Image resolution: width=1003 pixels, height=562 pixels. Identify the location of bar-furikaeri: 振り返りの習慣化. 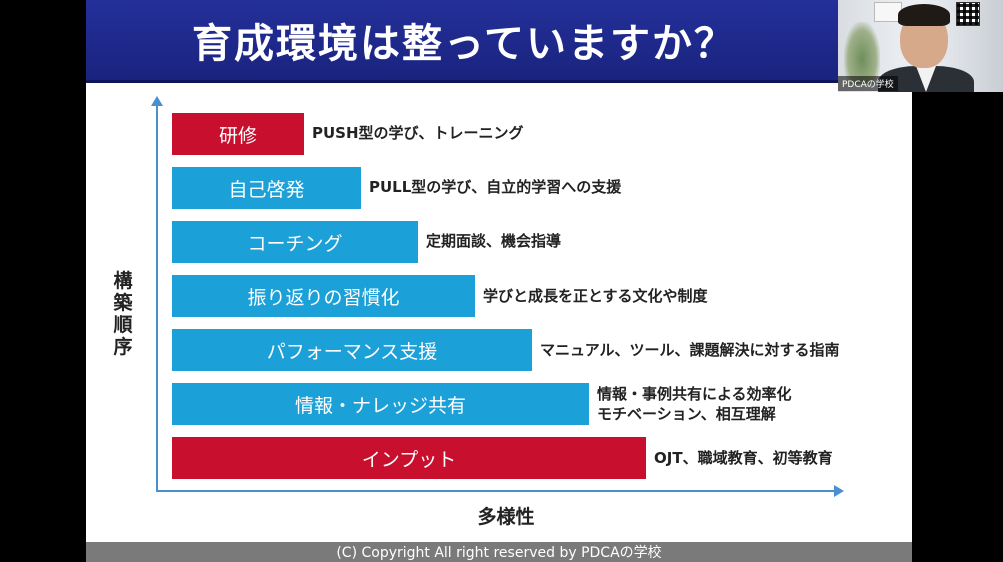
(323, 296).